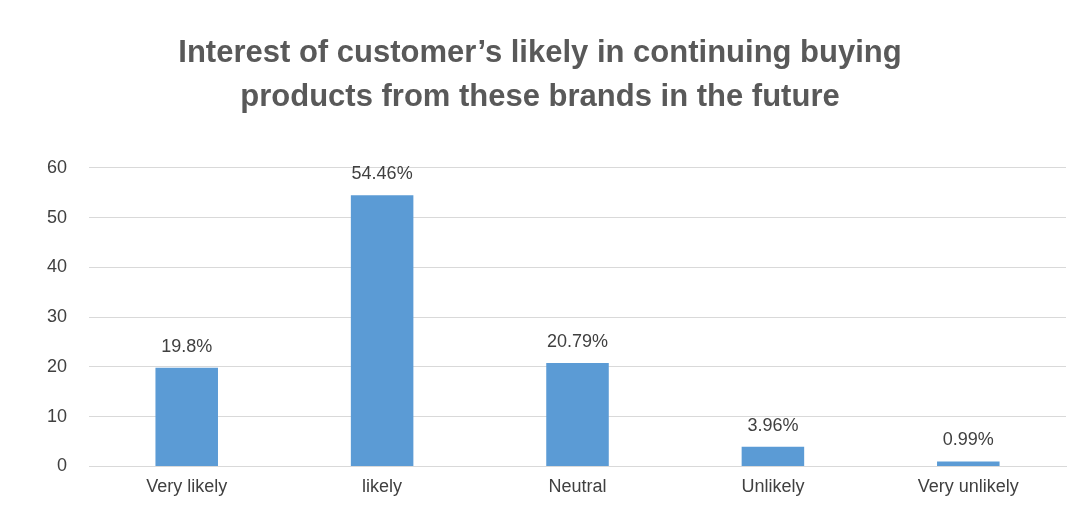 This screenshot has width=1081, height=513. Describe the element at coordinates (577, 486) in the screenshot. I see `x-tick-label: Neutral` at that location.